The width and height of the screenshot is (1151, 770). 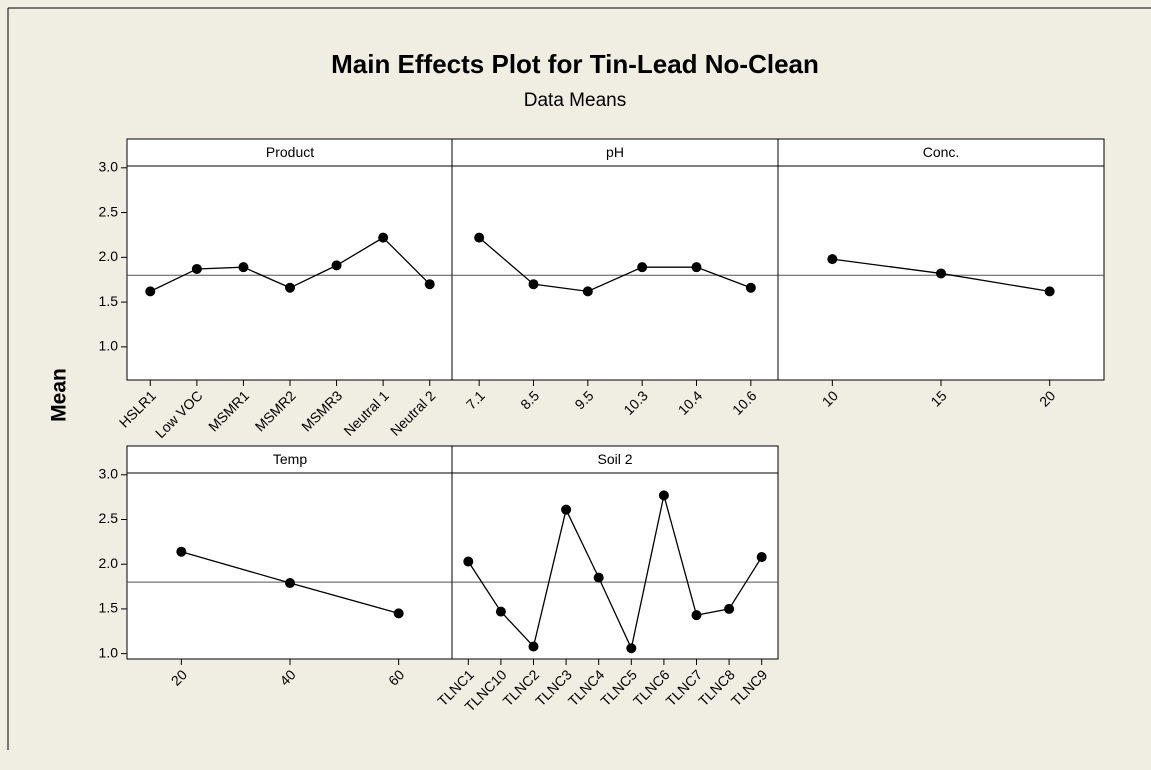 I want to click on panel-title: Soil 2, so click(x=614, y=459).